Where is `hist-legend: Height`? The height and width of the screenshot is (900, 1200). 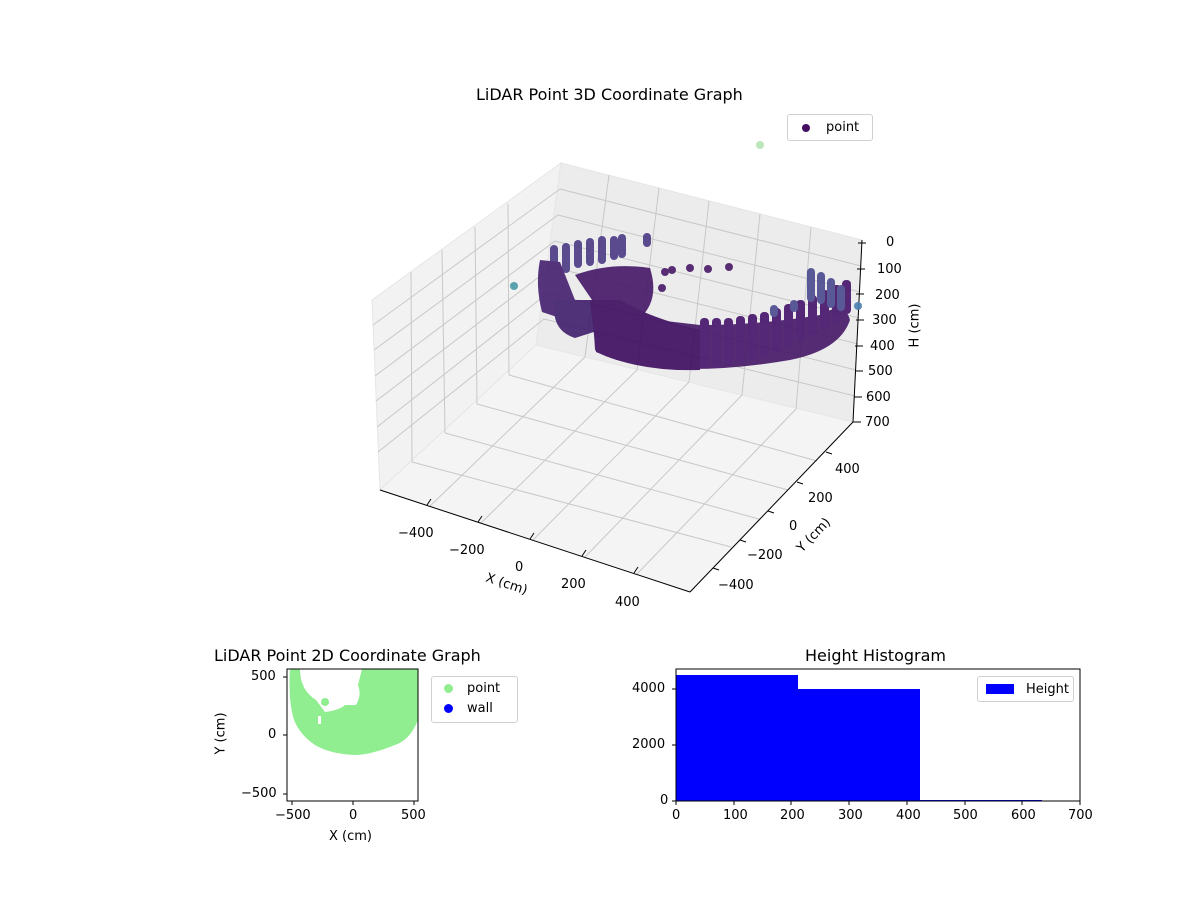
hist-legend: Height is located at coordinates (1025, 689).